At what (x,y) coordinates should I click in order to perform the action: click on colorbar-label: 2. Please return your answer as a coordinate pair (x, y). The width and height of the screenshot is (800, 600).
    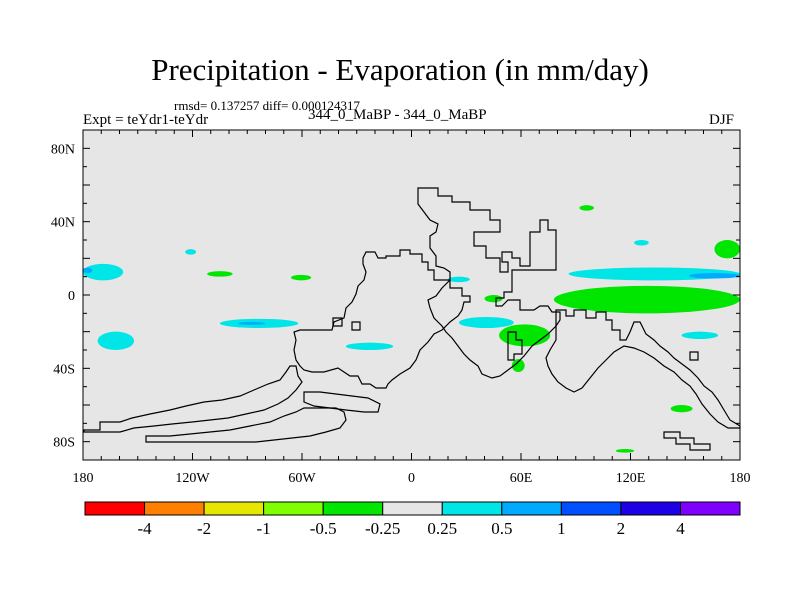
    Looking at the image, I should click on (621, 528).